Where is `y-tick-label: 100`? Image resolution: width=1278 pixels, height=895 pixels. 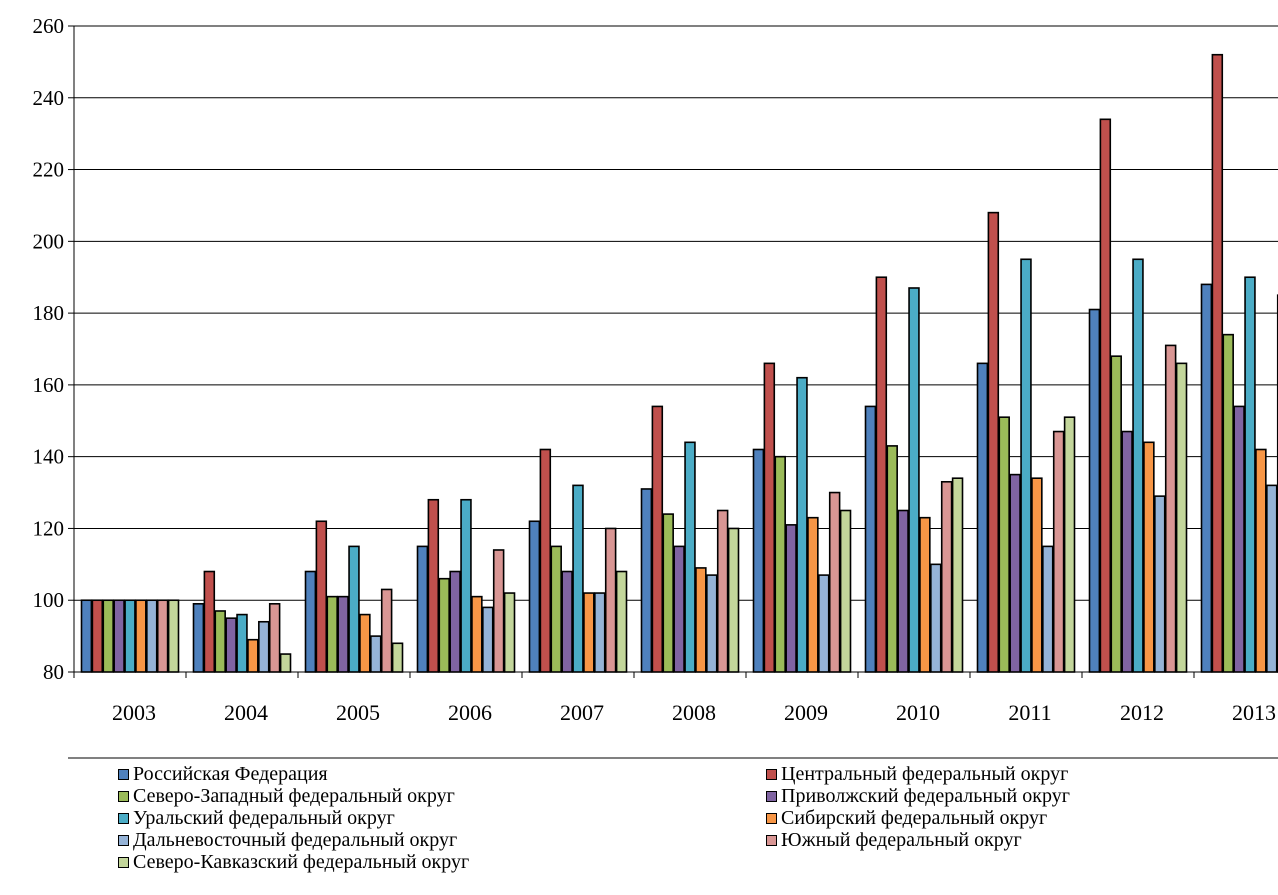 y-tick-label: 100 is located at coordinates (49, 600).